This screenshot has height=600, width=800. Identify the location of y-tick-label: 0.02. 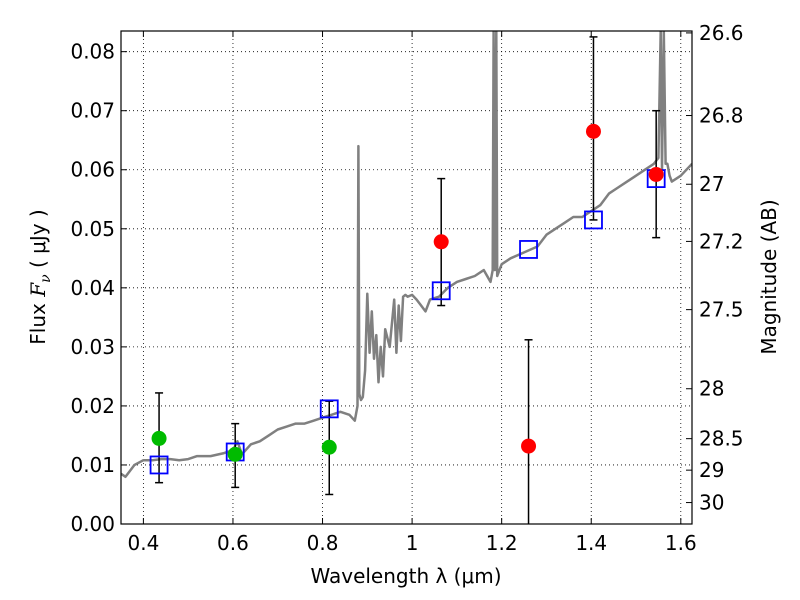
(92, 406).